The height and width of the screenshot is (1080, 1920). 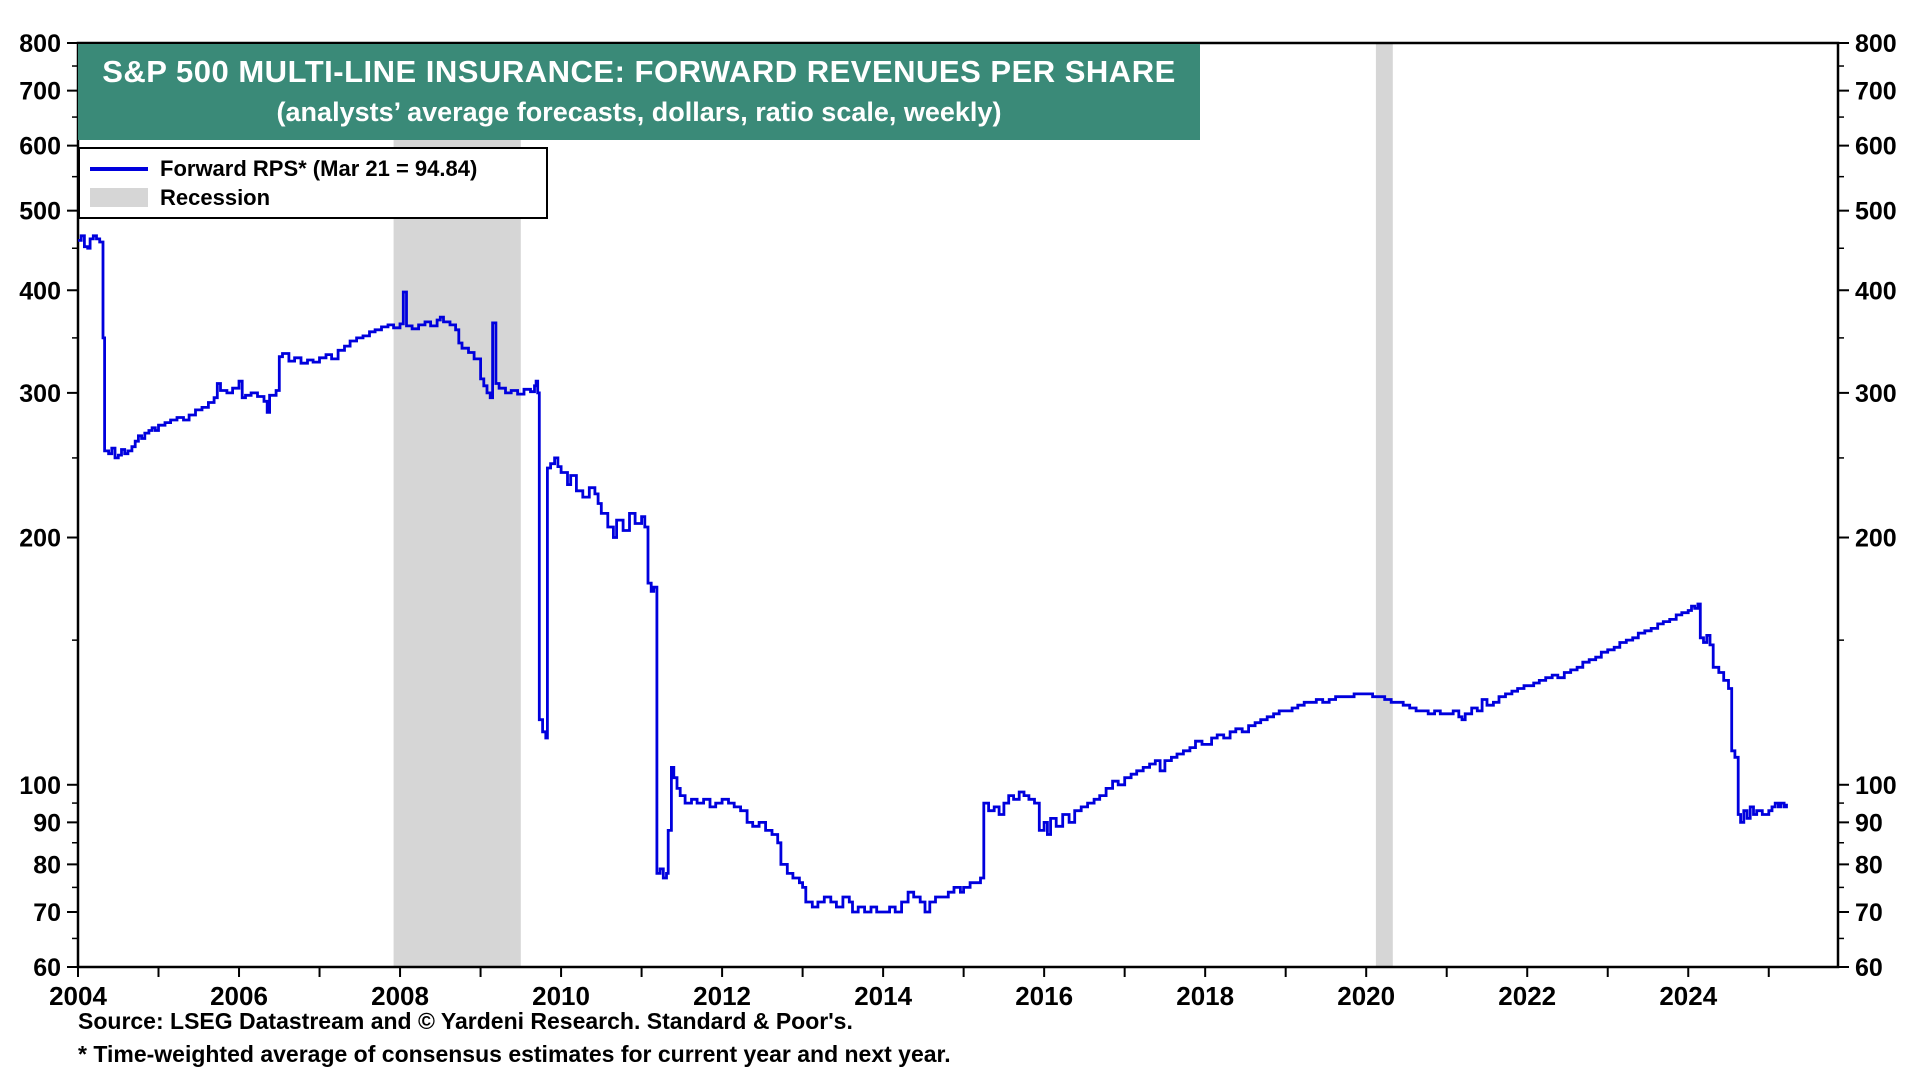 I want to click on legend-series-label: Forward RPS* (Mar 21 = 94.84), so click(x=319, y=168).